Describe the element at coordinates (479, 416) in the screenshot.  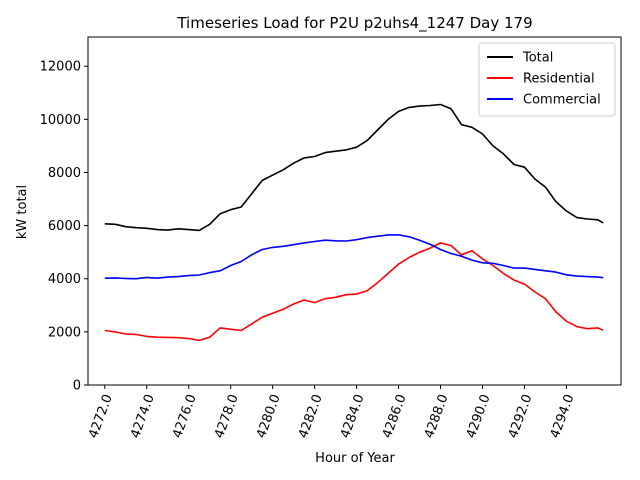
I see `x-tick-label: 4290.0` at that location.